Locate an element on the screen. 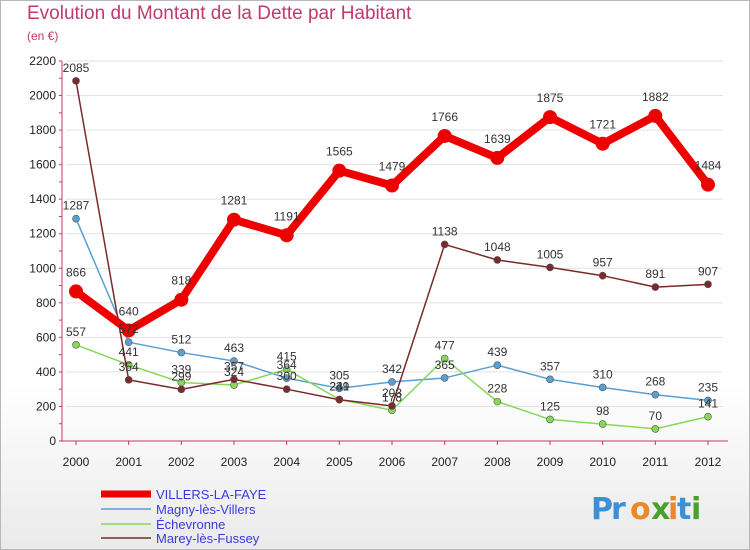 This screenshot has width=750, height=550. data-label: 640 is located at coordinates (129, 311).